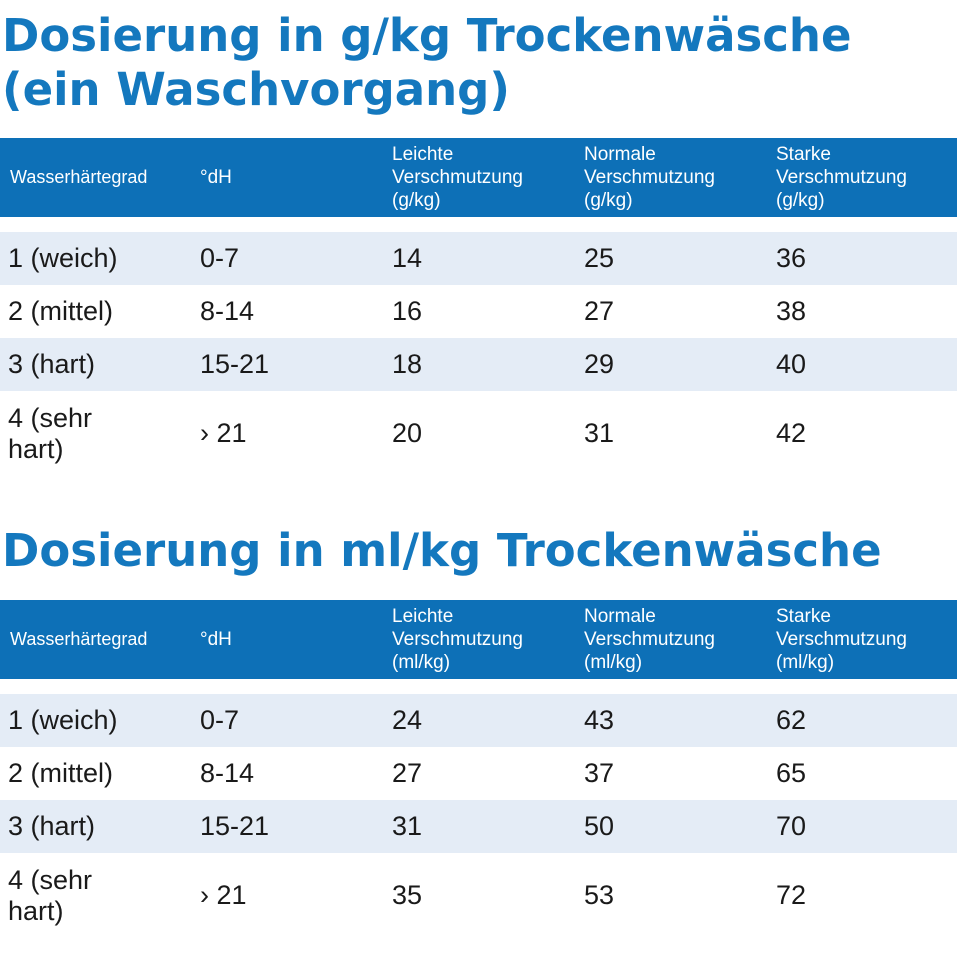  Describe the element at coordinates (478, 433) in the screenshot. I see `table-row: 4 (sehr hart) › 21 20 31 42` at that location.